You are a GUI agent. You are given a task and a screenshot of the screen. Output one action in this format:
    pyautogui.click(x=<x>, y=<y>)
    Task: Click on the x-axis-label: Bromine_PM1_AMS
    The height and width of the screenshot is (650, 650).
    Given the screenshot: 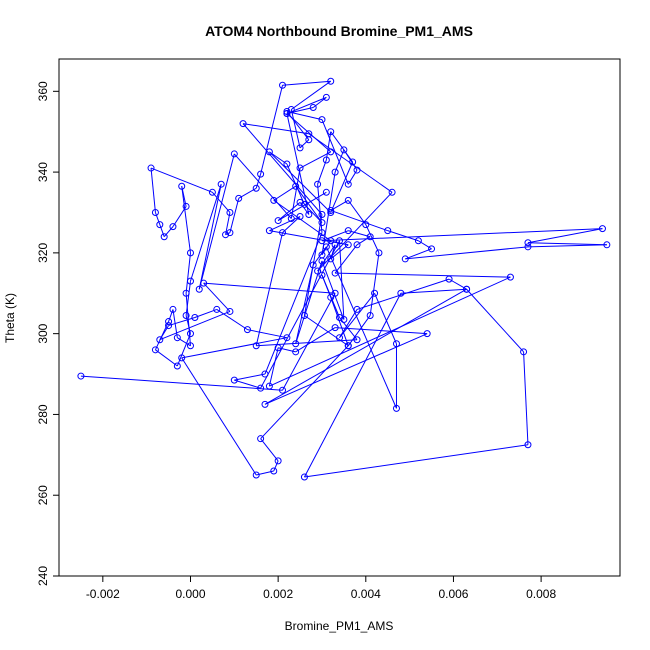 What is the action you would take?
    pyautogui.click(x=339, y=626)
    